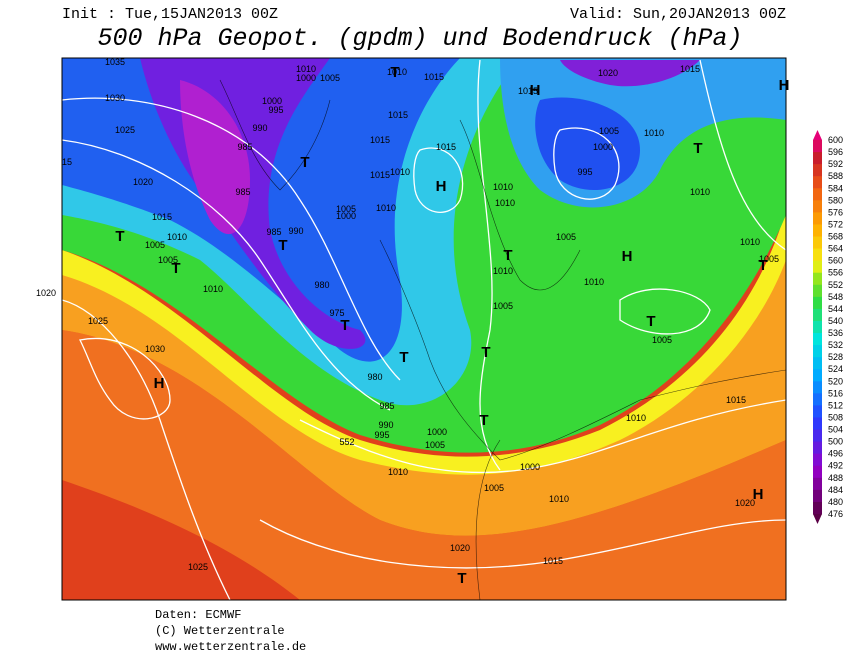  Describe the element at coordinates (835, 333) in the screenshot. I see `colorbar-label: 536` at that location.